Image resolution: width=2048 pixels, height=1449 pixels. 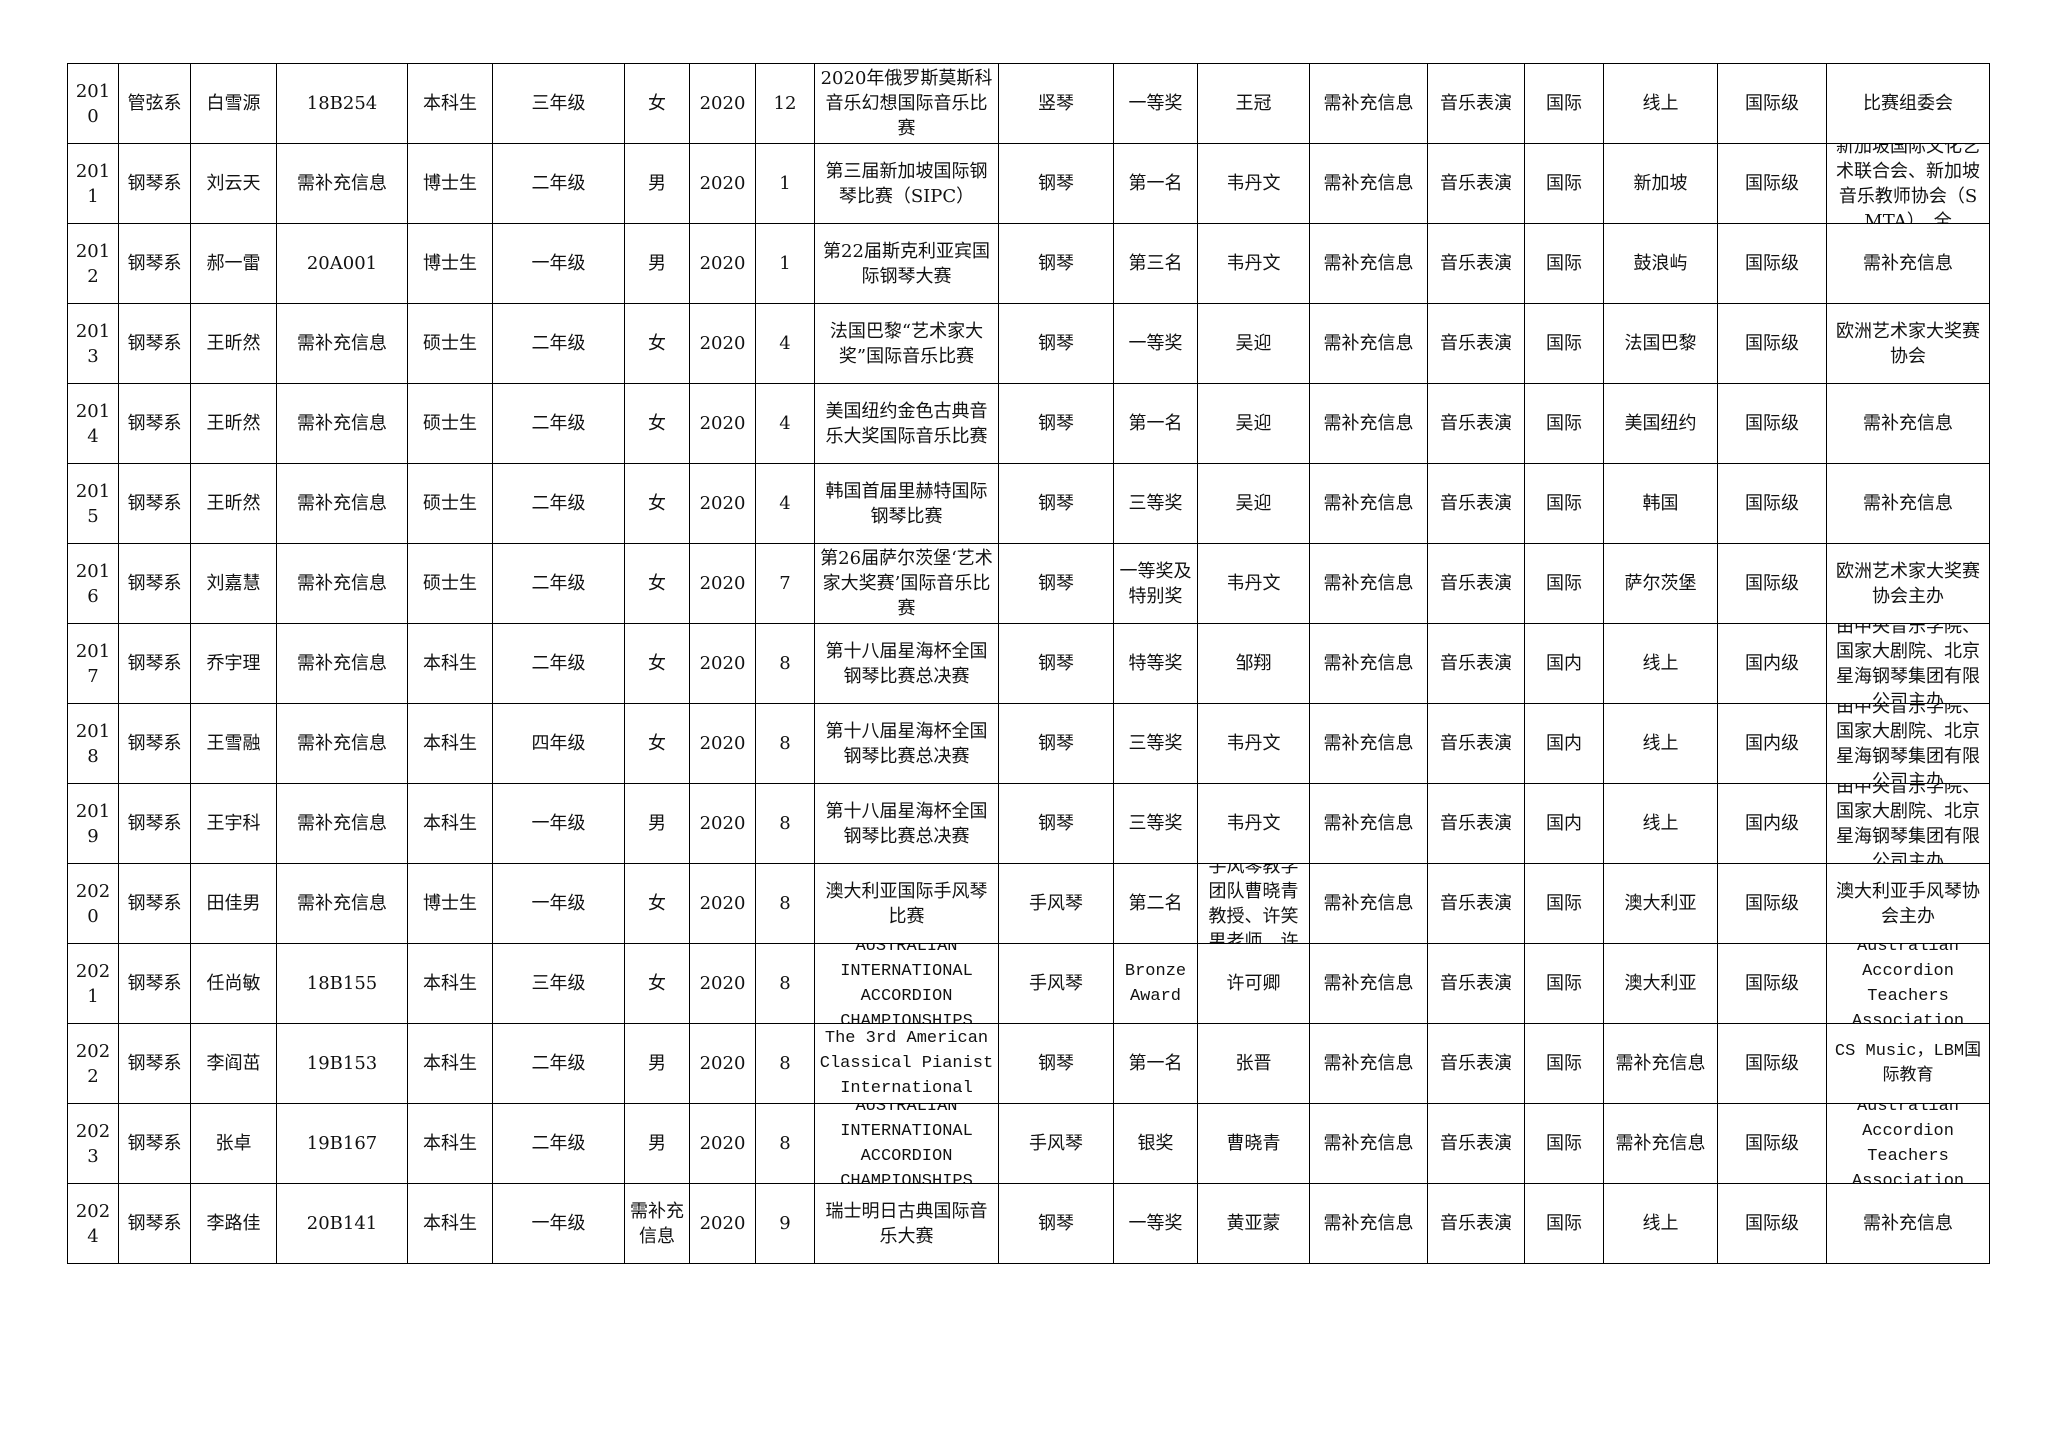 I want to click on cell-student-name: 王雪融, so click(x=233, y=743).